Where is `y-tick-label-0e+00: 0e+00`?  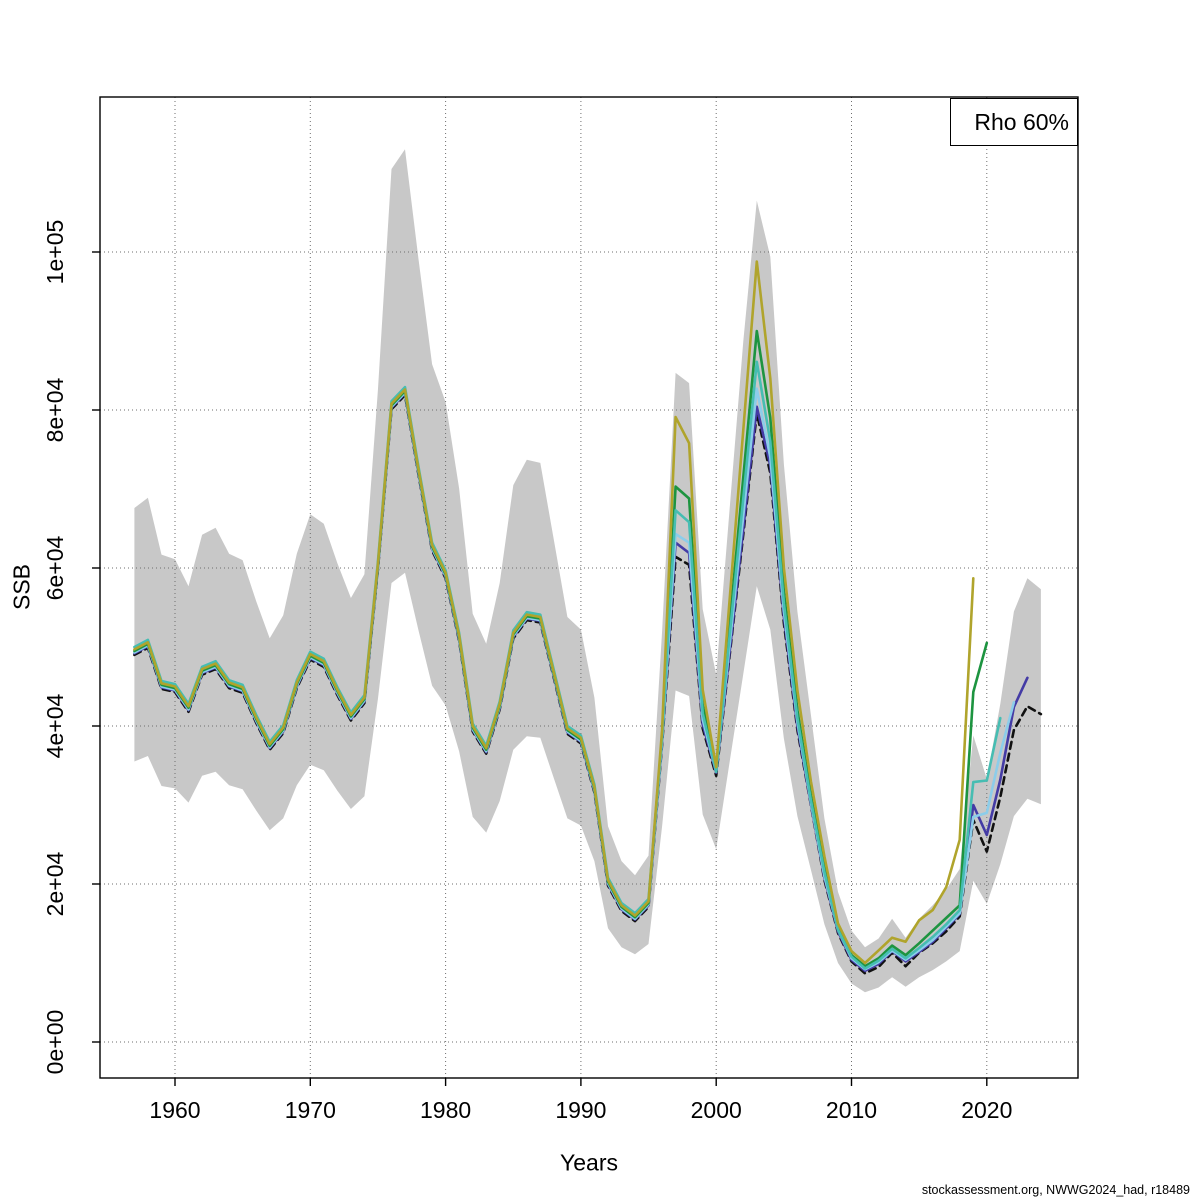 y-tick-label-0e+00: 0e+00 is located at coordinates (55, 1042).